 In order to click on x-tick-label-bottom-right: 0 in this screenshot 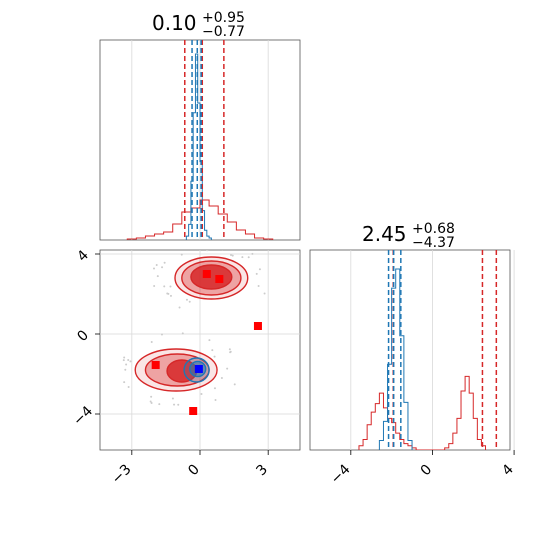, I will do `click(427, 471)`.